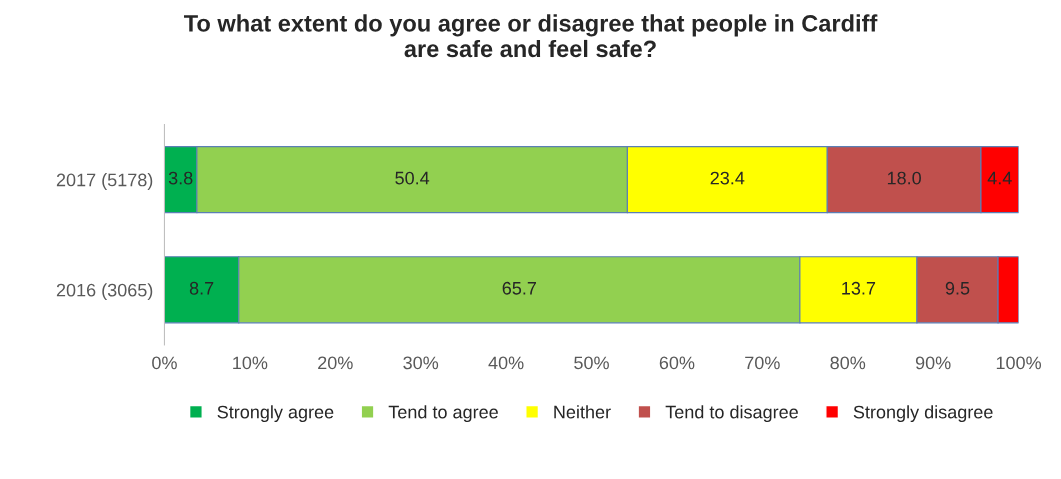 Image resolution: width=1061 pixels, height=479 pixels. Describe the element at coordinates (275, 414) in the screenshot. I see `legend-label: Strongly agree` at that location.